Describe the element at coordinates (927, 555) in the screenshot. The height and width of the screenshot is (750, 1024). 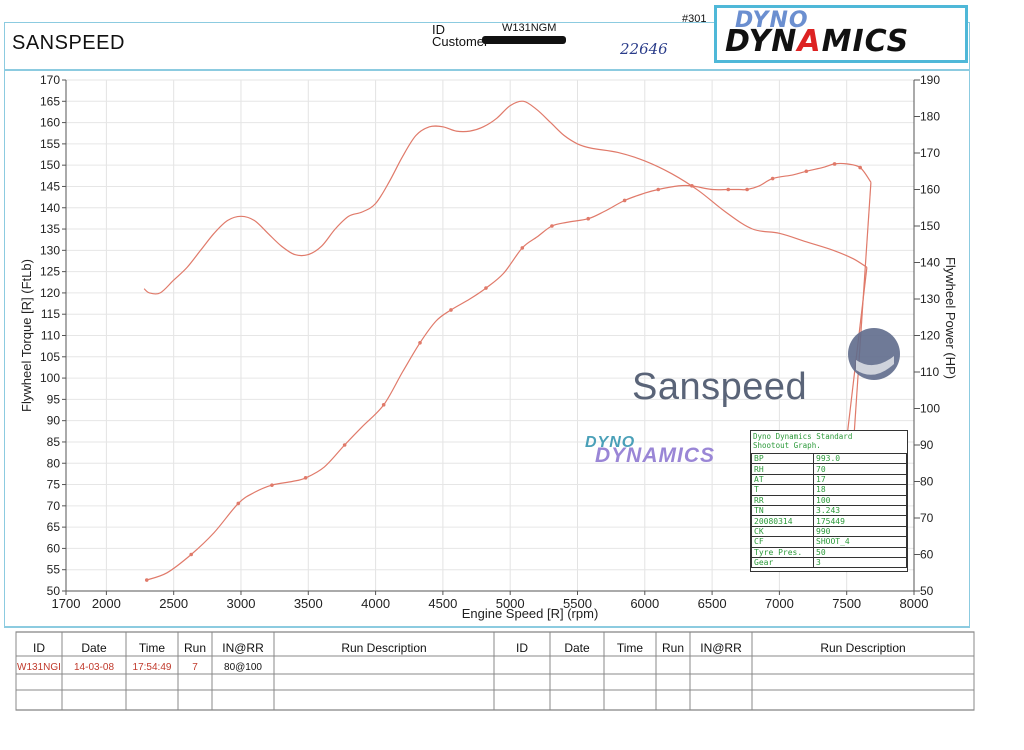
I see `y-right-tick-label: 60` at that location.